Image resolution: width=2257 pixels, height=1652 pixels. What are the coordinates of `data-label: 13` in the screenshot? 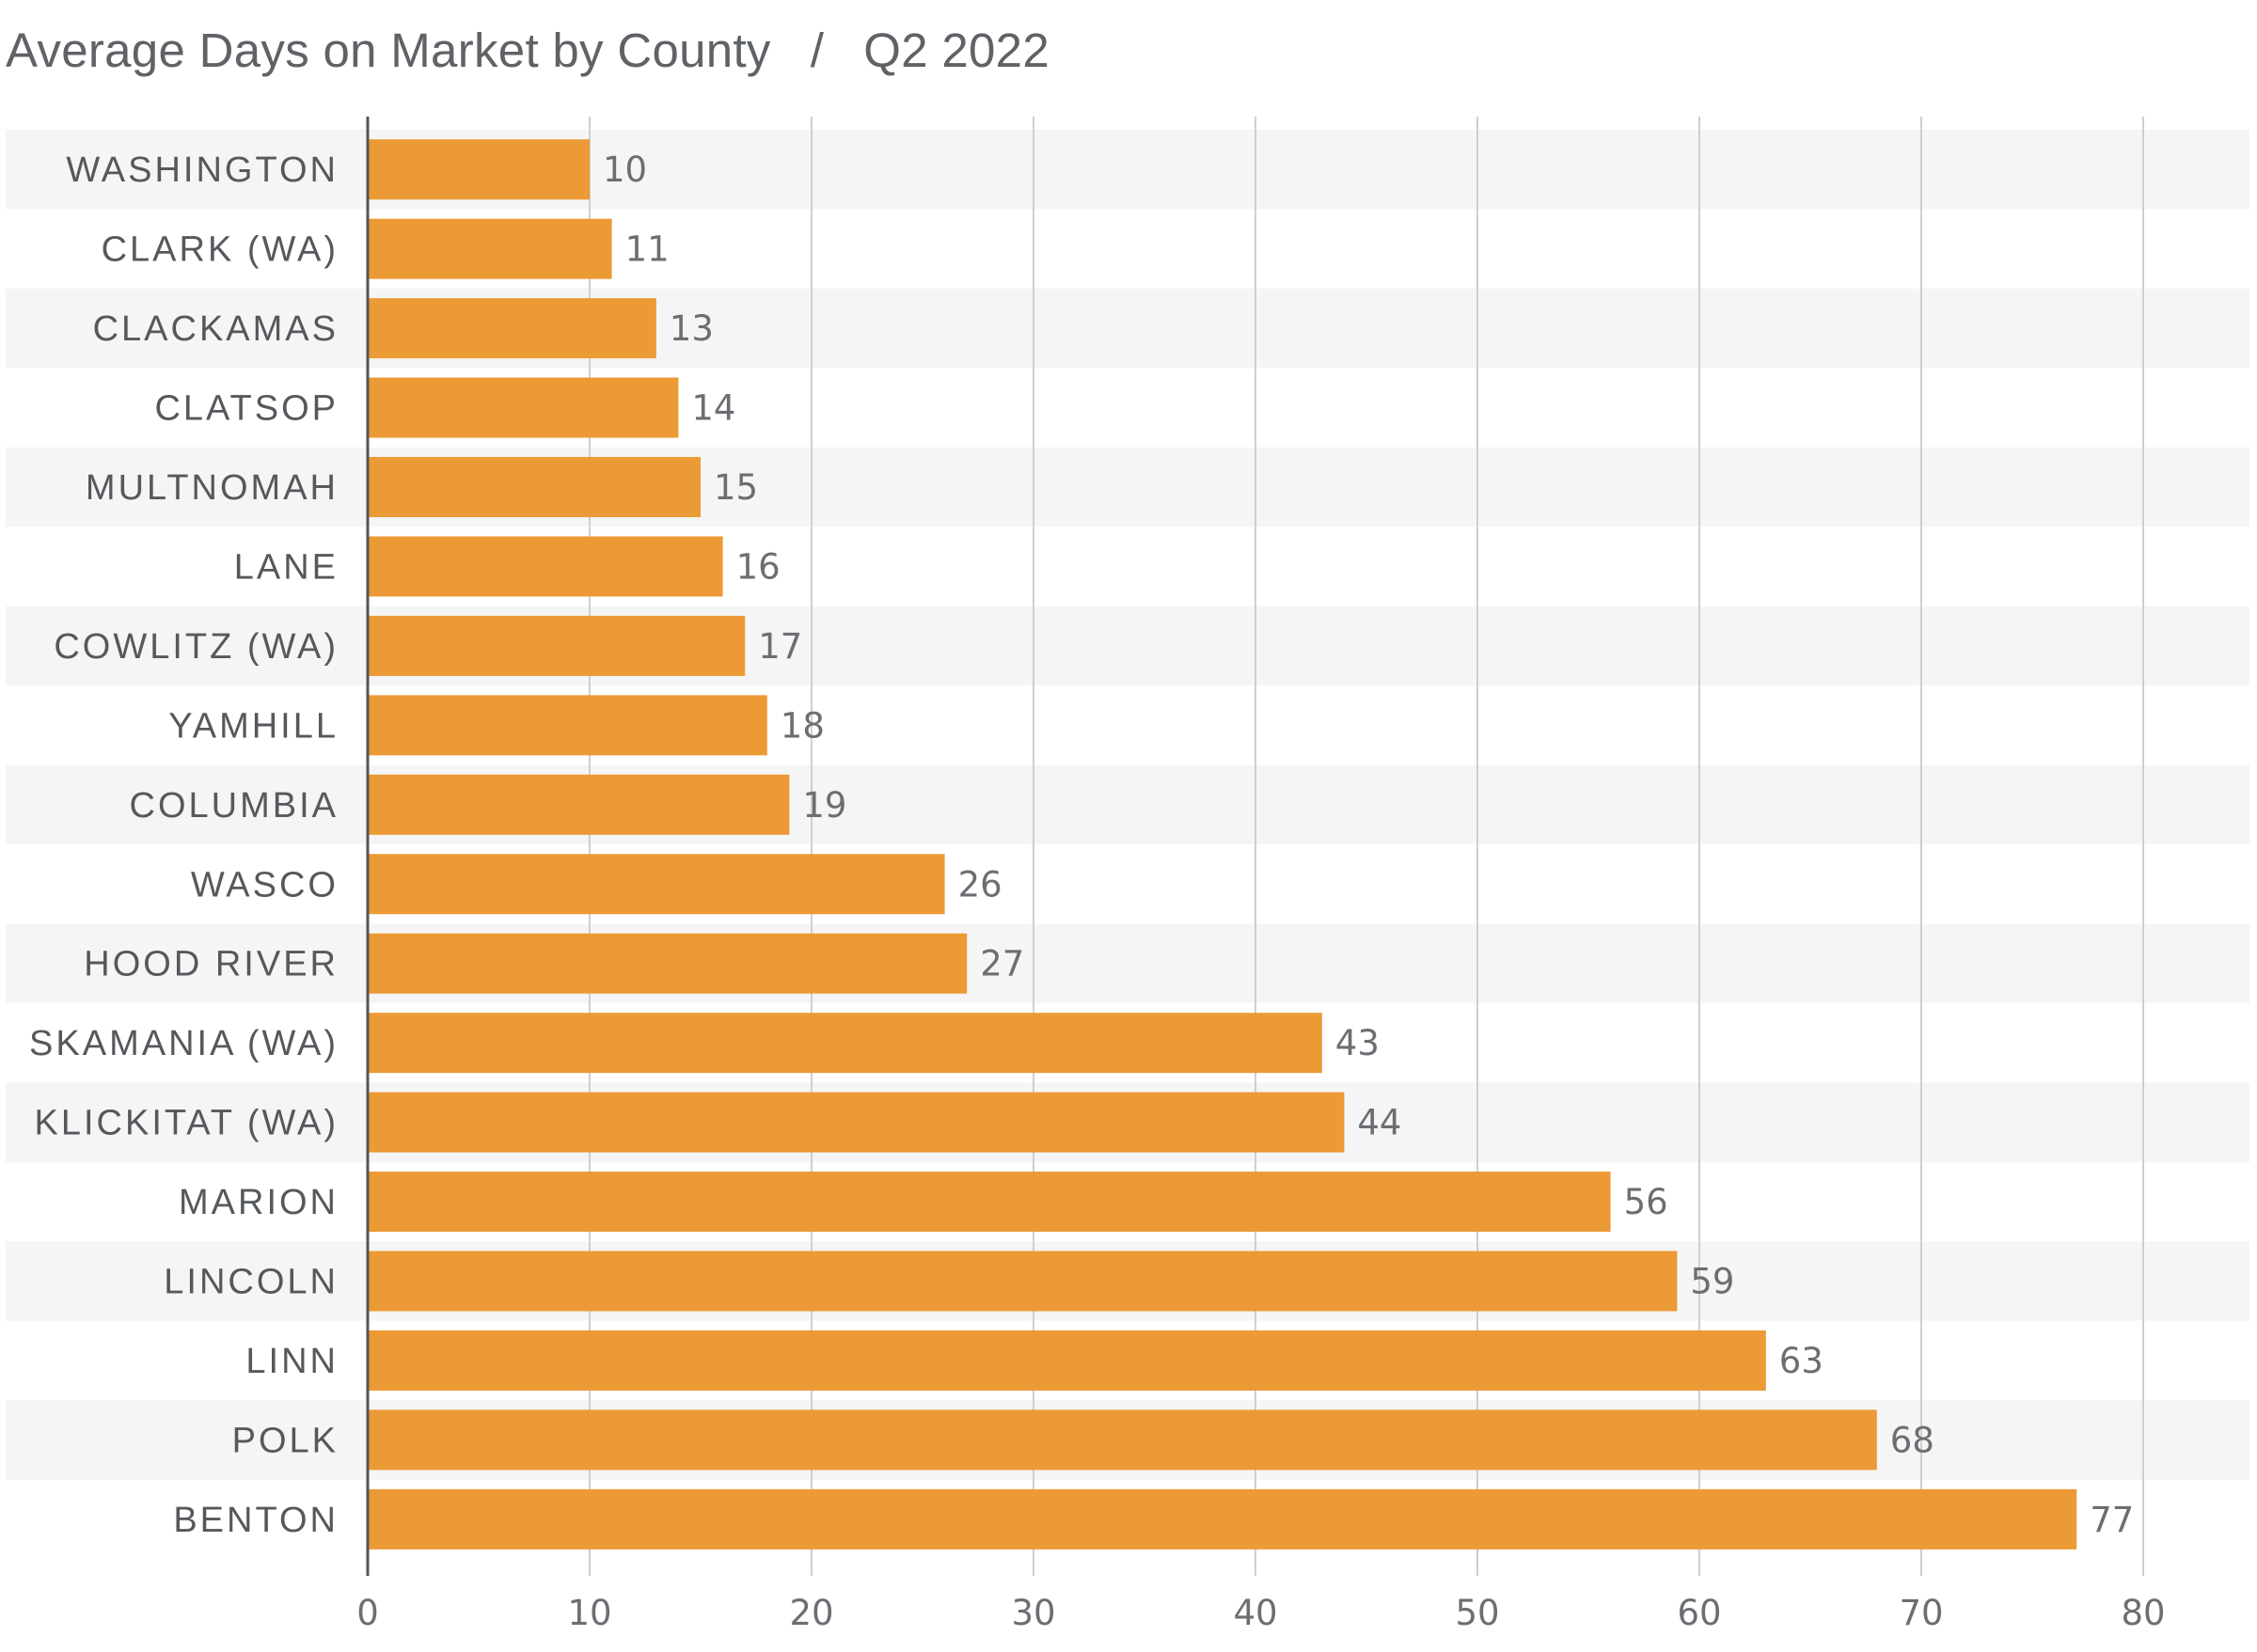 It's located at (692, 328).